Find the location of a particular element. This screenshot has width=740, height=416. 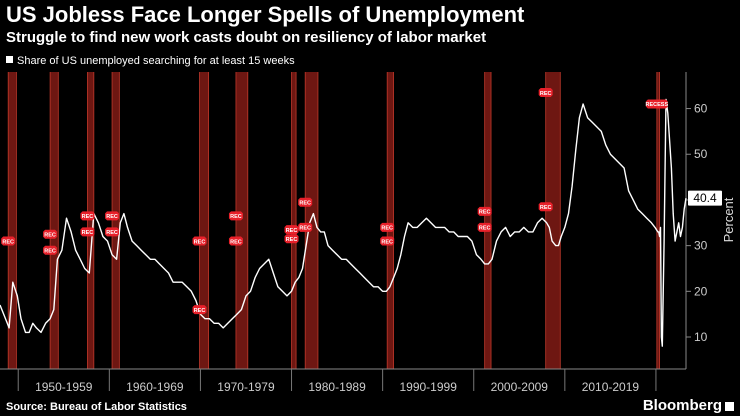

y-tick-label: 60 is located at coordinates (701, 109).